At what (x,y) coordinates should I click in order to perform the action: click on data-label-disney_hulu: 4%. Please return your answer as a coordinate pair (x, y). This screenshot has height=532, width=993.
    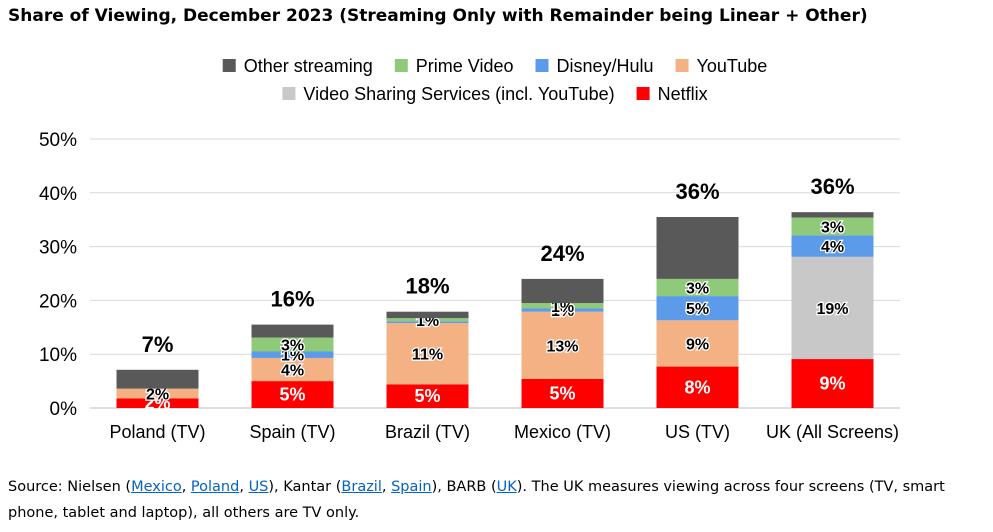
    Looking at the image, I should click on (832, 247).